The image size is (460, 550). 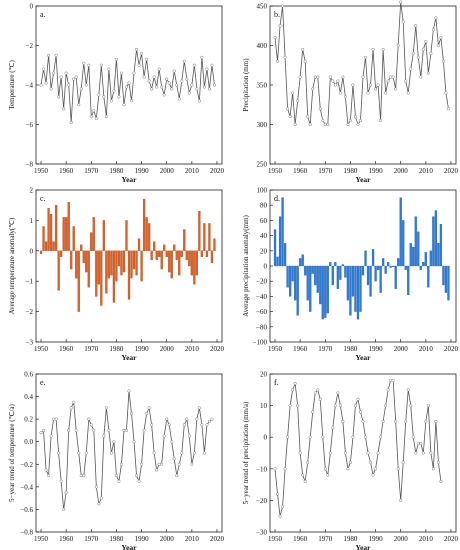 I want to click on x-axis-label: Year, so click(x=364, y=179).